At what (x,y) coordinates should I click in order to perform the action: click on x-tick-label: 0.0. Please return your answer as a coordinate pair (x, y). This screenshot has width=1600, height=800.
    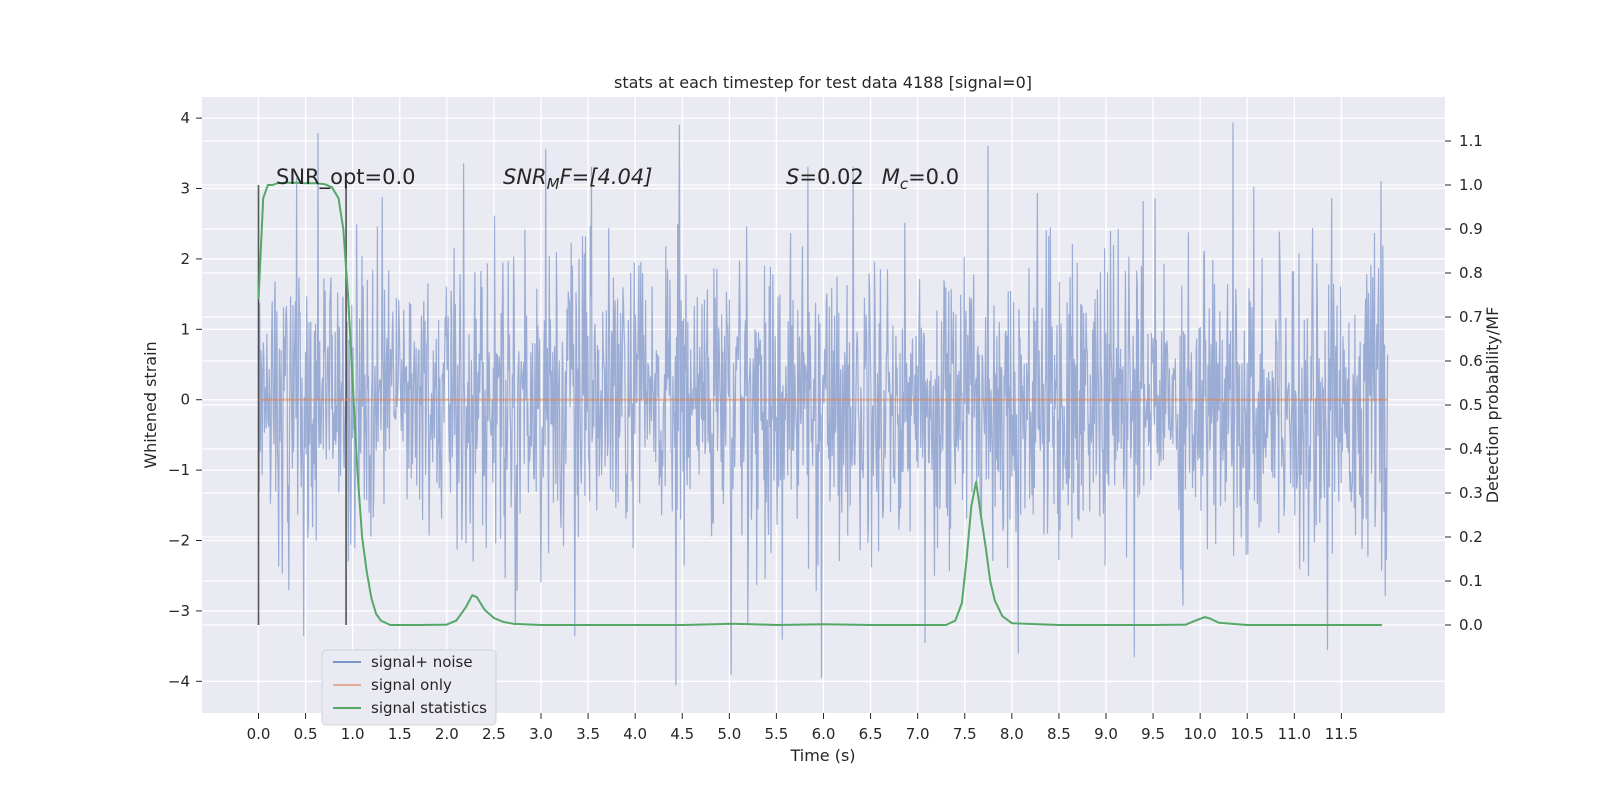
    Looking at the image, I should click on (259, 734).